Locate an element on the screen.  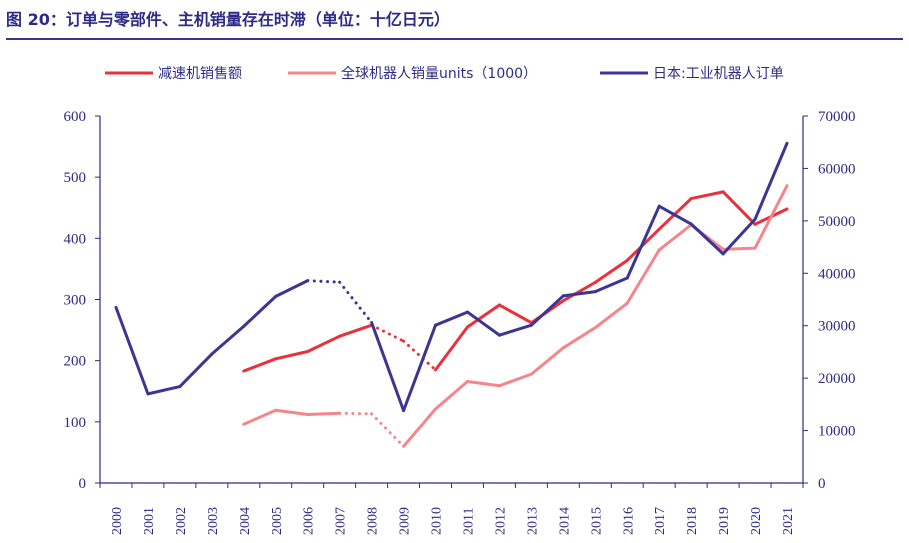
legend-label: 减速机销售额 is located at coordinates (200, 74).